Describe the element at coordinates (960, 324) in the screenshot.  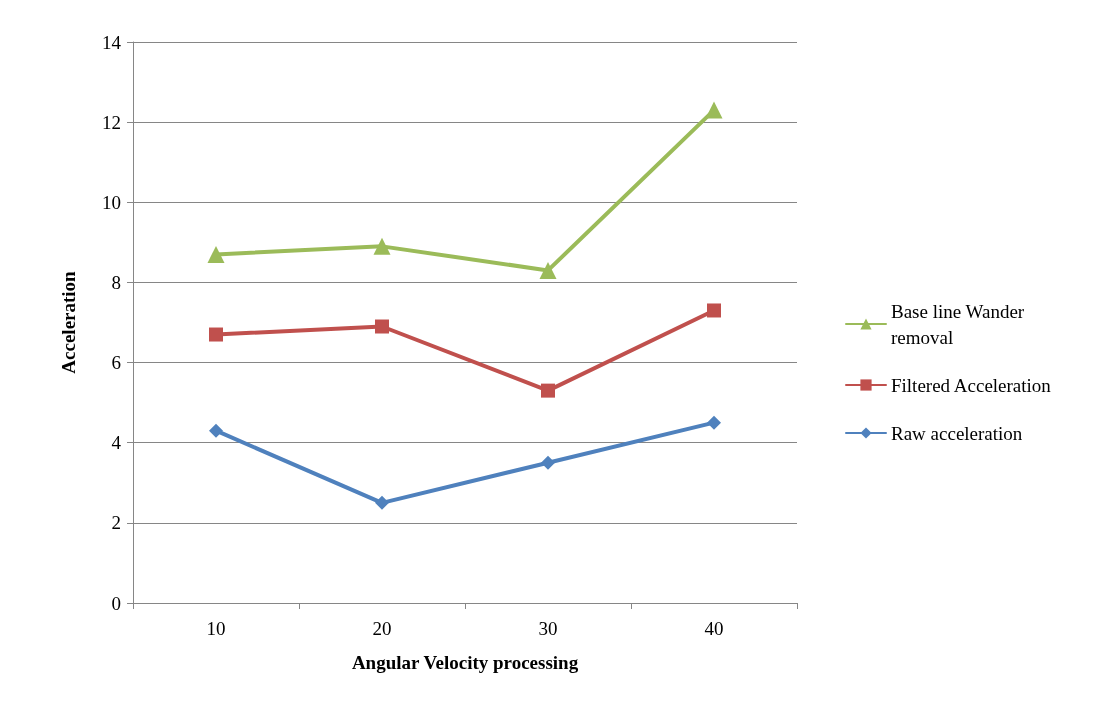
I see `legend-label: Base line Wander removal` at that location.